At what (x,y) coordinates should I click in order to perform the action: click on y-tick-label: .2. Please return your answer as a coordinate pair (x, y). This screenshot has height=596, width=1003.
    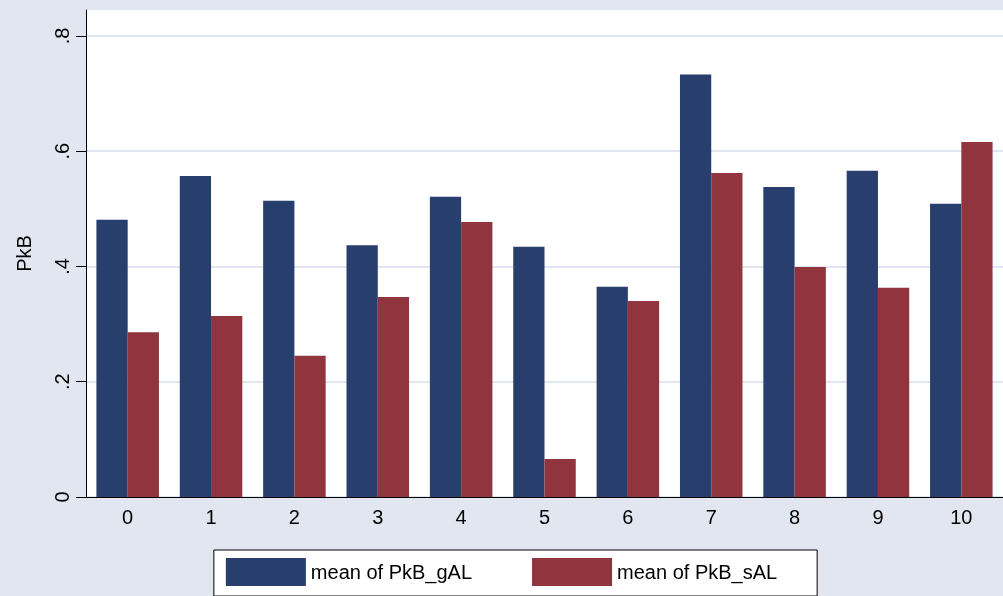
    Looking at the image, I should click on (62, 382).